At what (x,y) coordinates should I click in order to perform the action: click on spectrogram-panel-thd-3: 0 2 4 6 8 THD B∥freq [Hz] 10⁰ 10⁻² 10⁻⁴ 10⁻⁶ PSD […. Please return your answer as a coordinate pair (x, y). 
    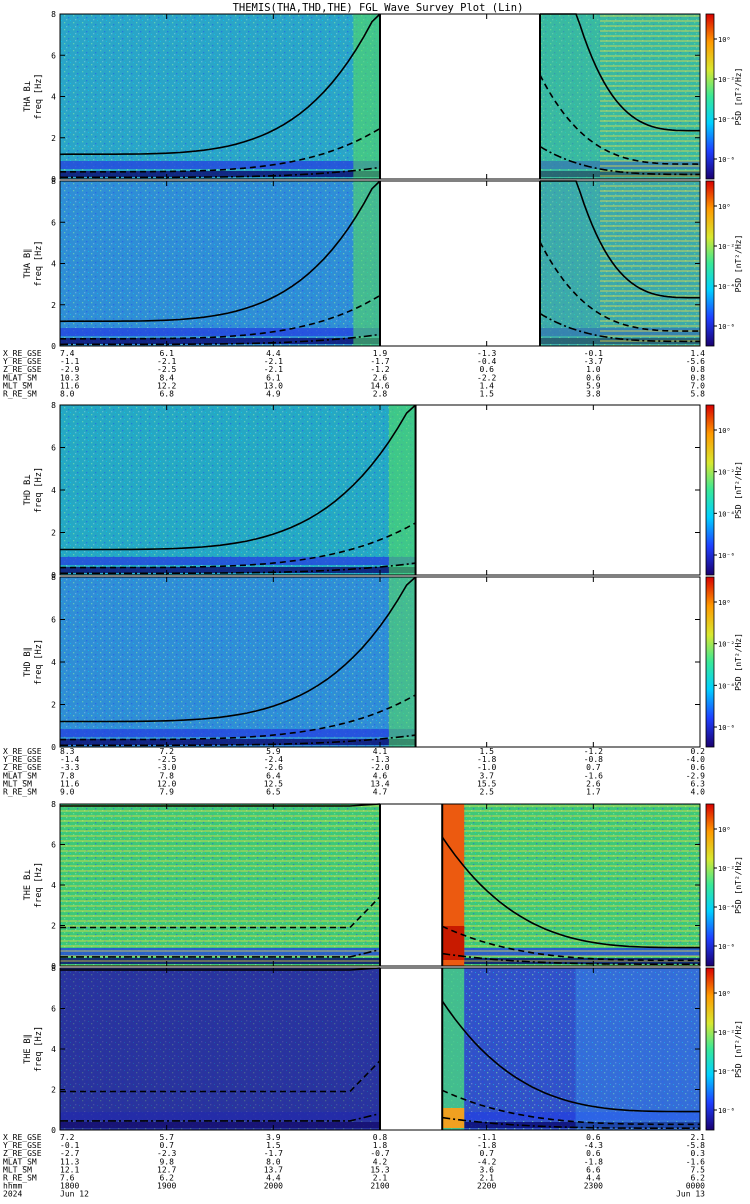
    Looking at the image, I should click on (383, 662).